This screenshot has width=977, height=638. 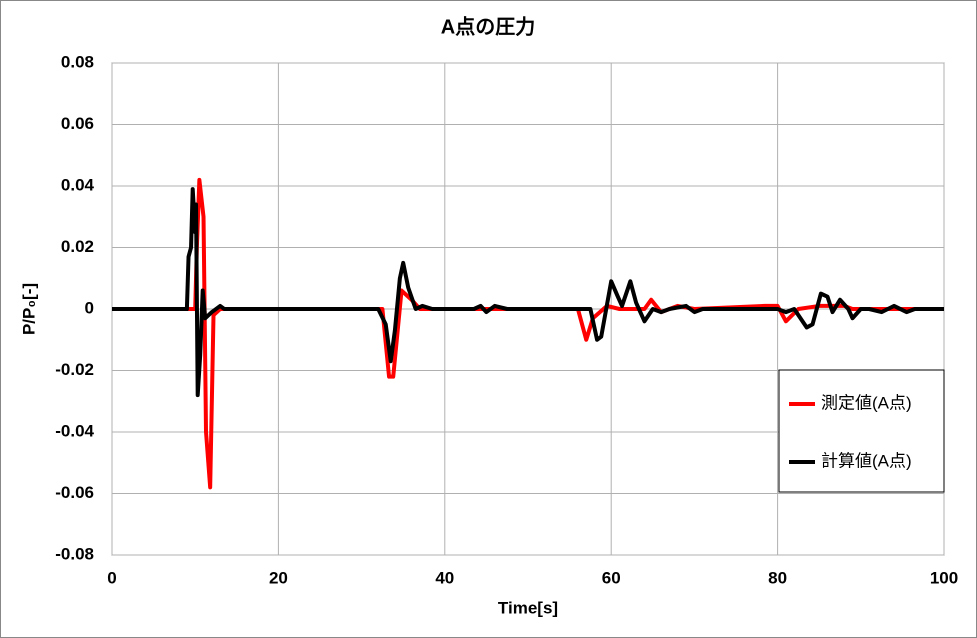 I want to click on y-tick-label: -0.06, so click(x=74, y=492).